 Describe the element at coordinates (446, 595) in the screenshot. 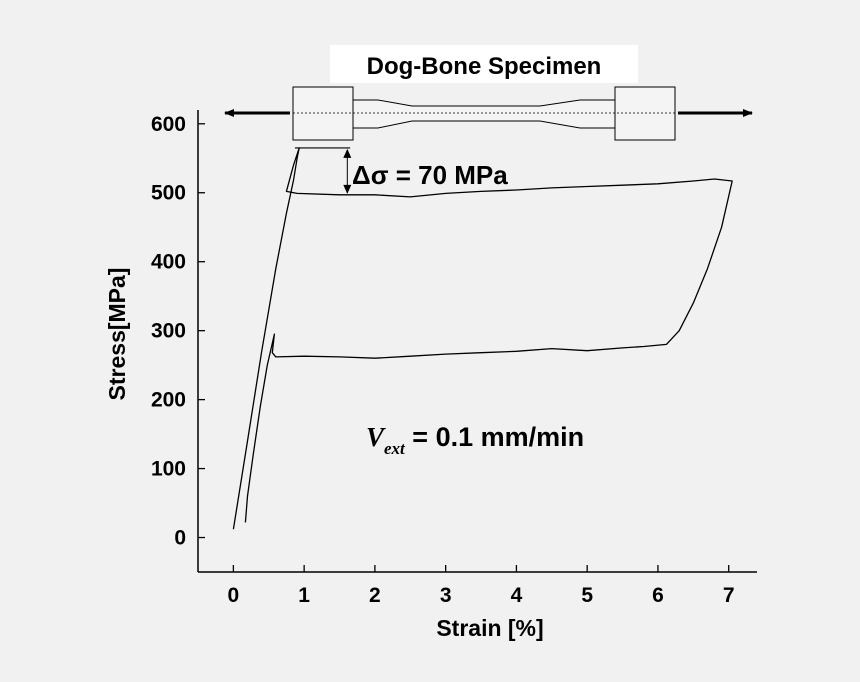

I see `x-tick-label: 3` at that location.